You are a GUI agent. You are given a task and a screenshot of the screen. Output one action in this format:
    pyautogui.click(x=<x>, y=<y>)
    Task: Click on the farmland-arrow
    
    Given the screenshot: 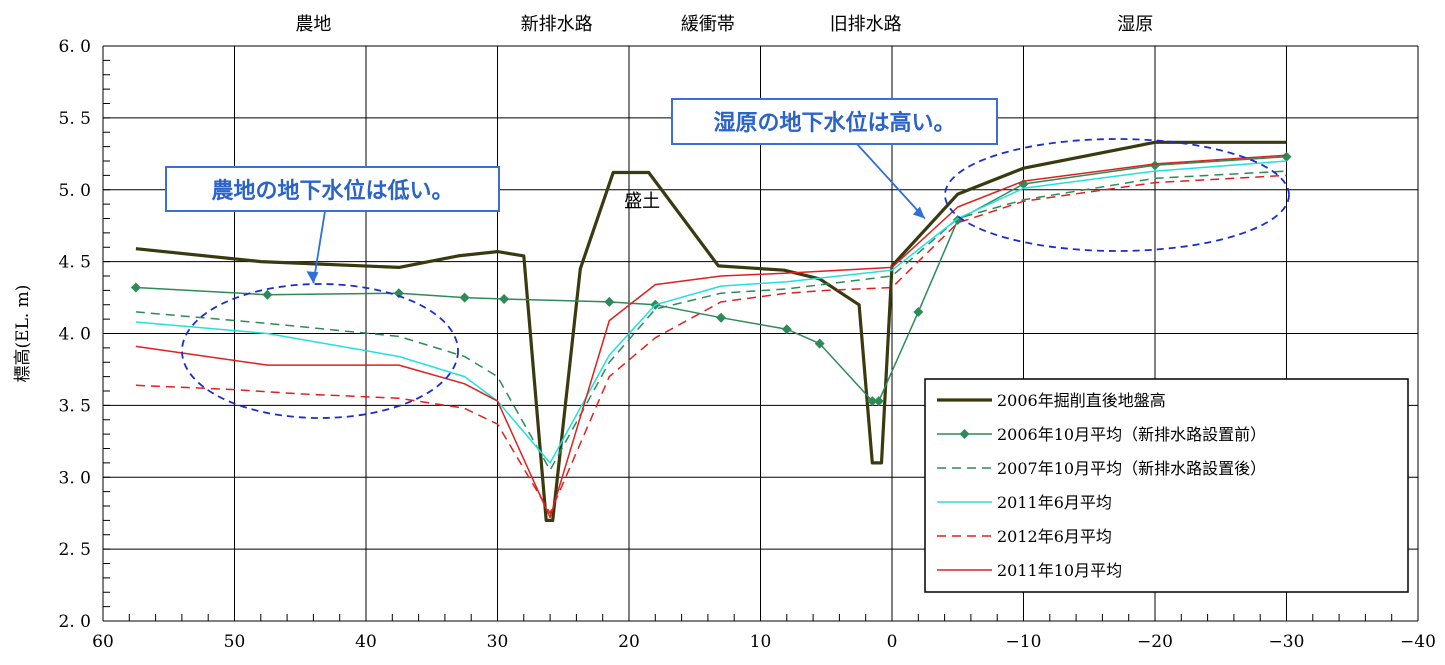 What is the action you would take?
    pyautogui.click(x=319, y=247)
    